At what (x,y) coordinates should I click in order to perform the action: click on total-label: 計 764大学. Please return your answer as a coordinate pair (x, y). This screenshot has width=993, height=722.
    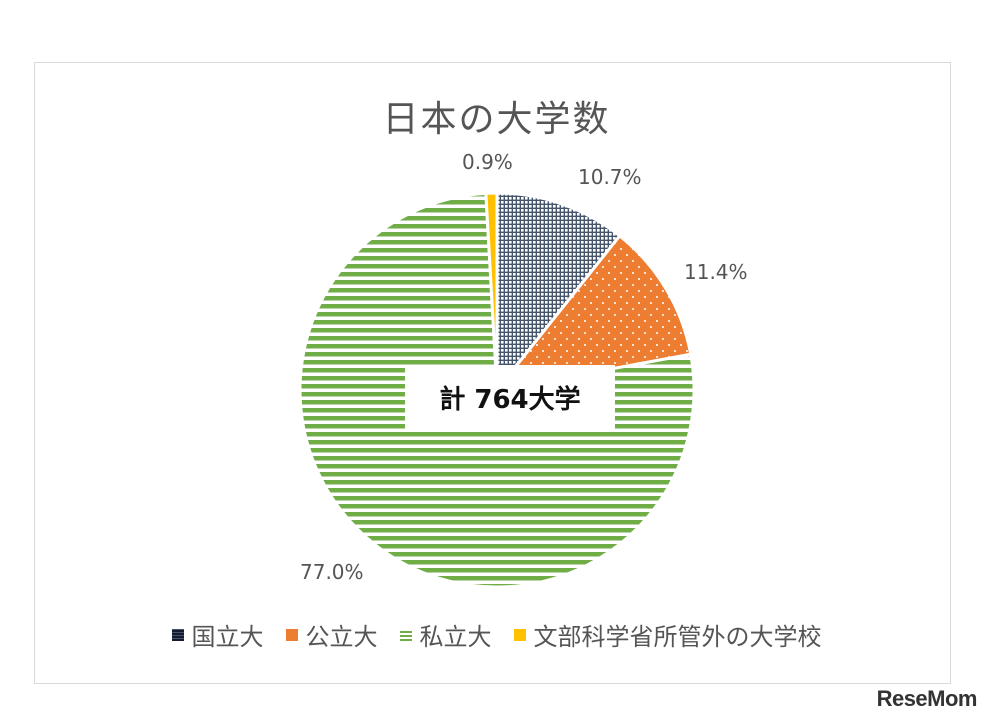
    Looking at the image, I should click on (510, 397).